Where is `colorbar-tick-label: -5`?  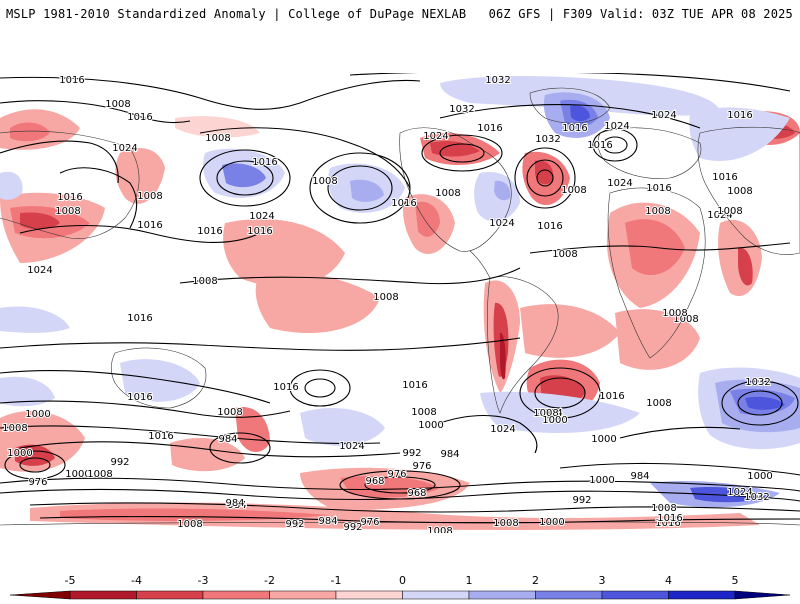
colorbar-tick-label: -5 is located at coordinates (70, 580).